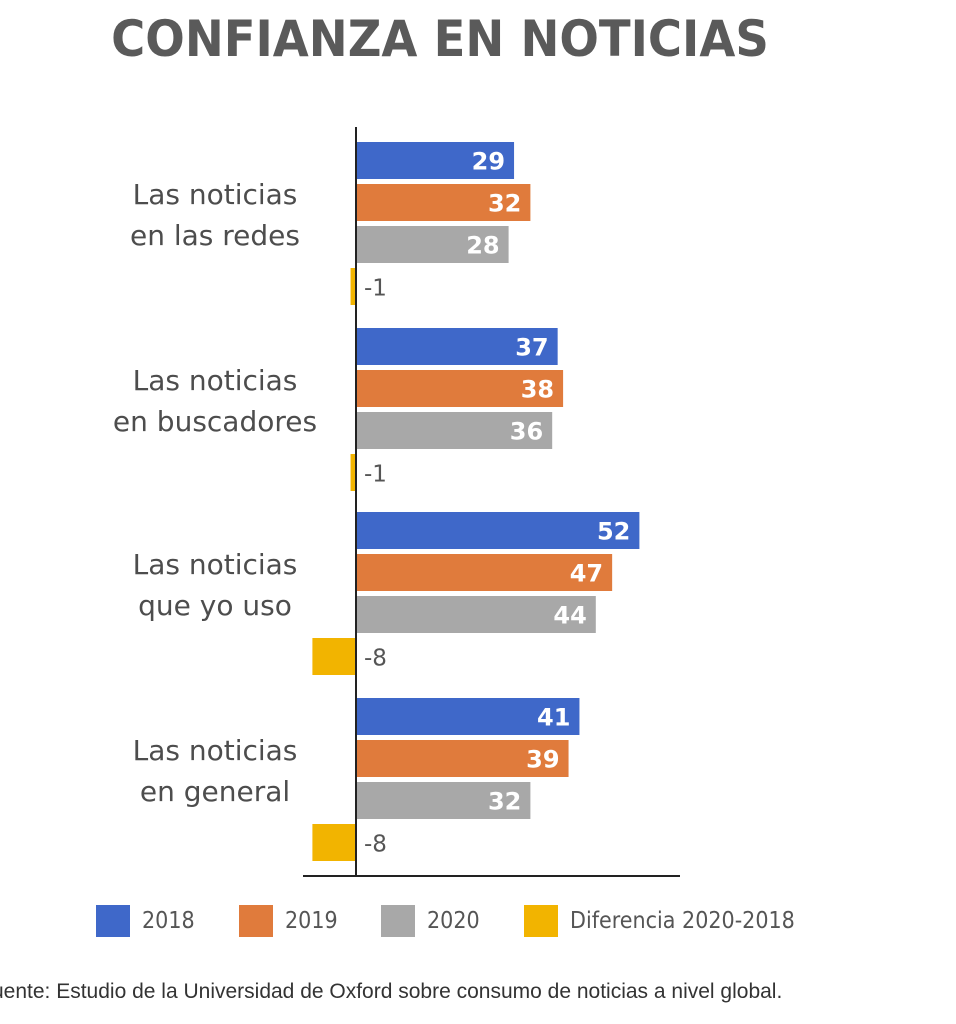 This screenshot has height=1024, width=956. Describe the element at coordinates (531, 348) in the screenshot. I see `value-label-2018-cat2: 37` at that location.